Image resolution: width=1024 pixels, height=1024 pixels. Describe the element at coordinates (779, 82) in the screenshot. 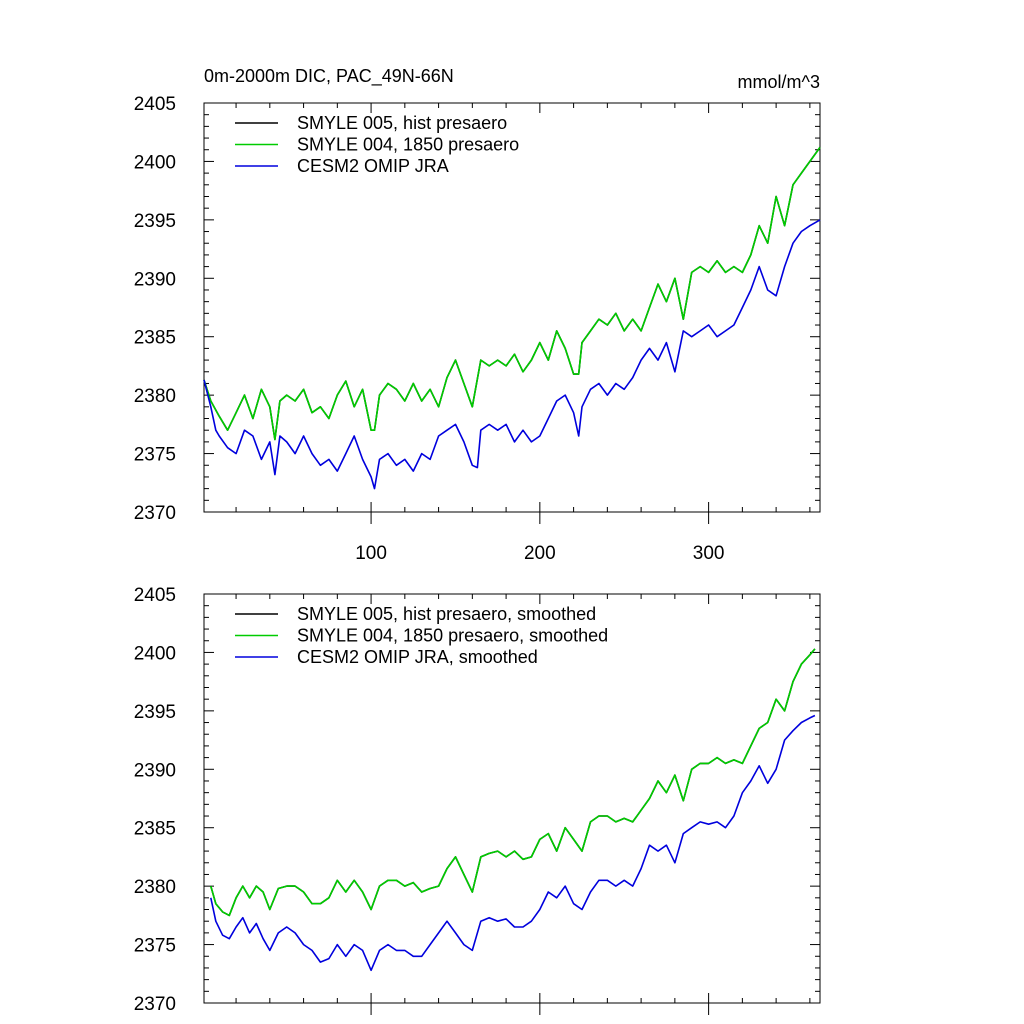

I see `units-label: mmol/m^3` at that location.